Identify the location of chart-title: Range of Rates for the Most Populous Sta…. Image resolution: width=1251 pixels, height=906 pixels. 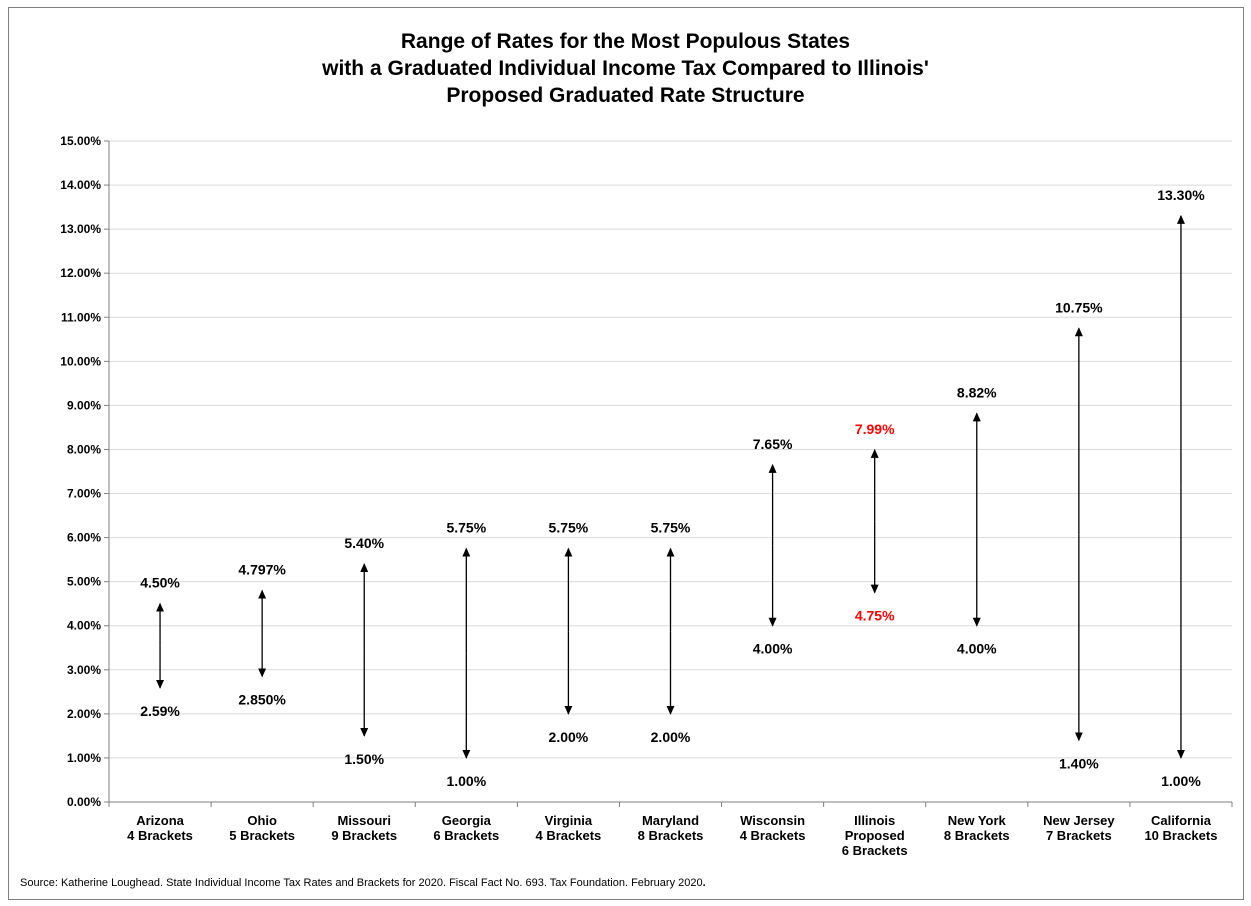
(625, 68).